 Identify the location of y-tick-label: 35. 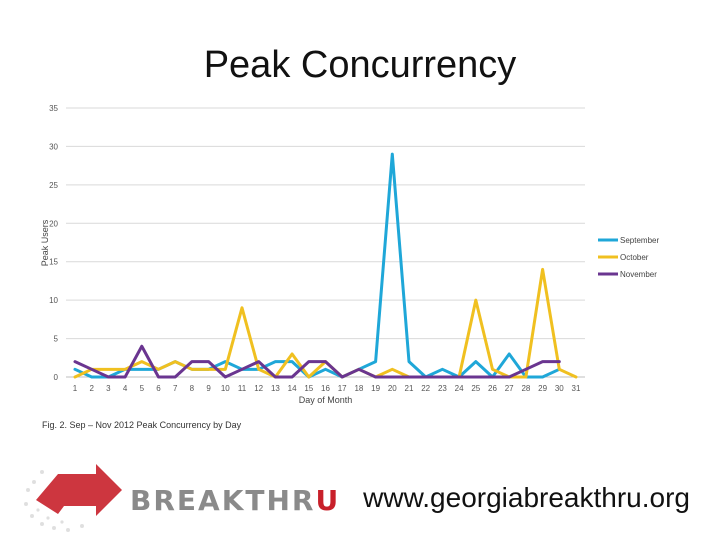
(53, 108).